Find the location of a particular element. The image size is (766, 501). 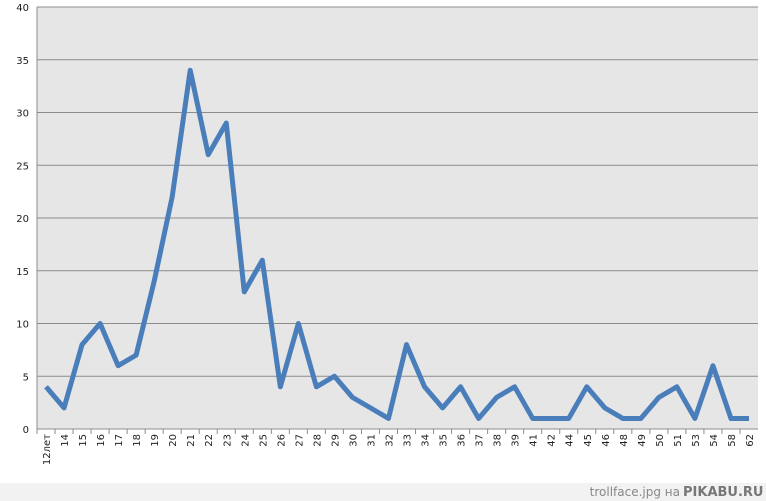

x-tick-label: 58 is located at coordinates (732, 440).